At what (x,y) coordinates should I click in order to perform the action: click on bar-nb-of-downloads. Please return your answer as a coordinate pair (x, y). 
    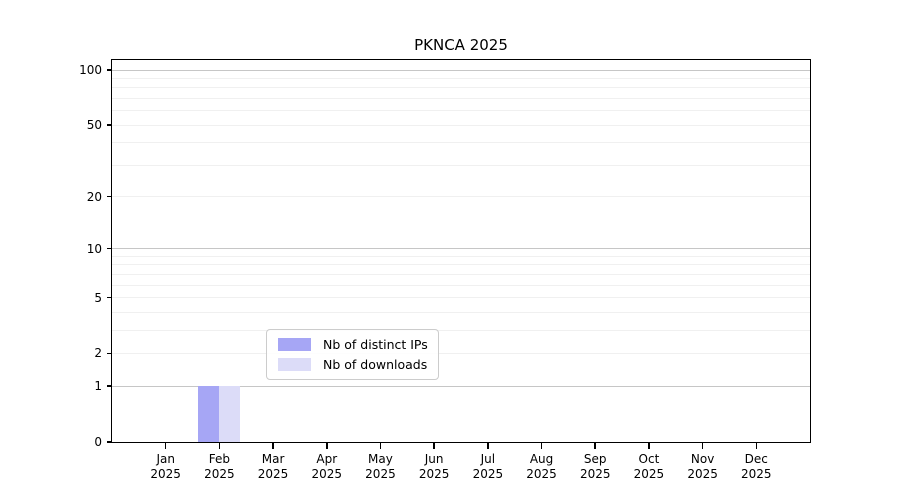
    Looking at the image, I should click on (230, 414).